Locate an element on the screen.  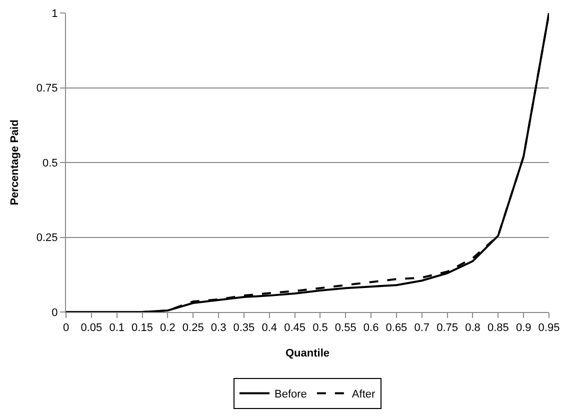
x-tick-label: 0.9 is located at coordinates (524, 328).